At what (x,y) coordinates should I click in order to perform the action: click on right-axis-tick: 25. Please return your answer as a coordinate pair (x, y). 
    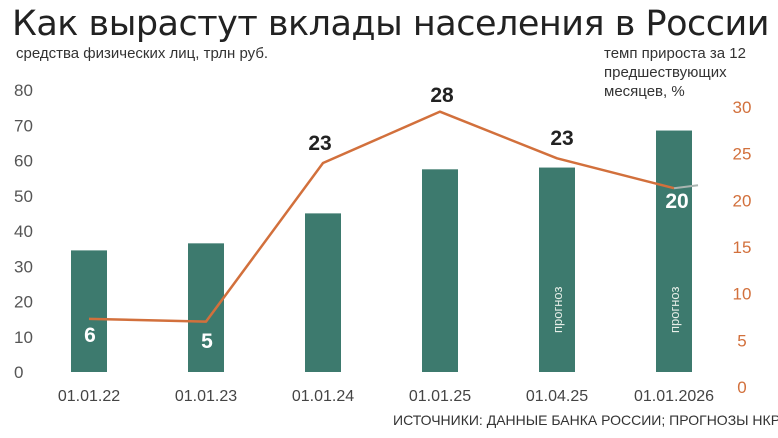
    Looking at the image, I should click on (742, 154).